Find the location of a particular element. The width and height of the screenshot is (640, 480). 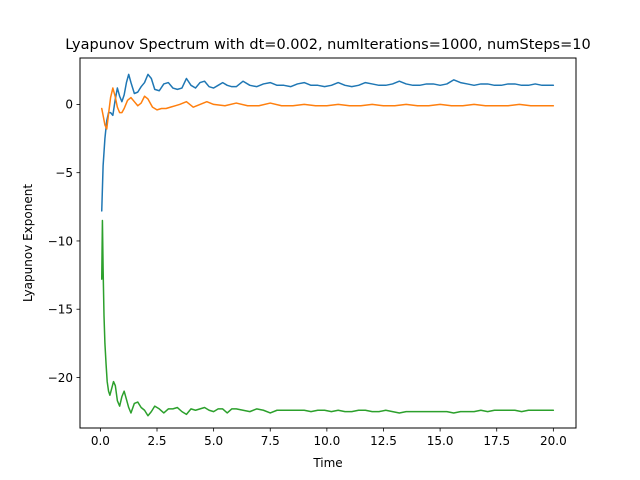

y-tick-label: −15 is located at coordinates (60, 310).